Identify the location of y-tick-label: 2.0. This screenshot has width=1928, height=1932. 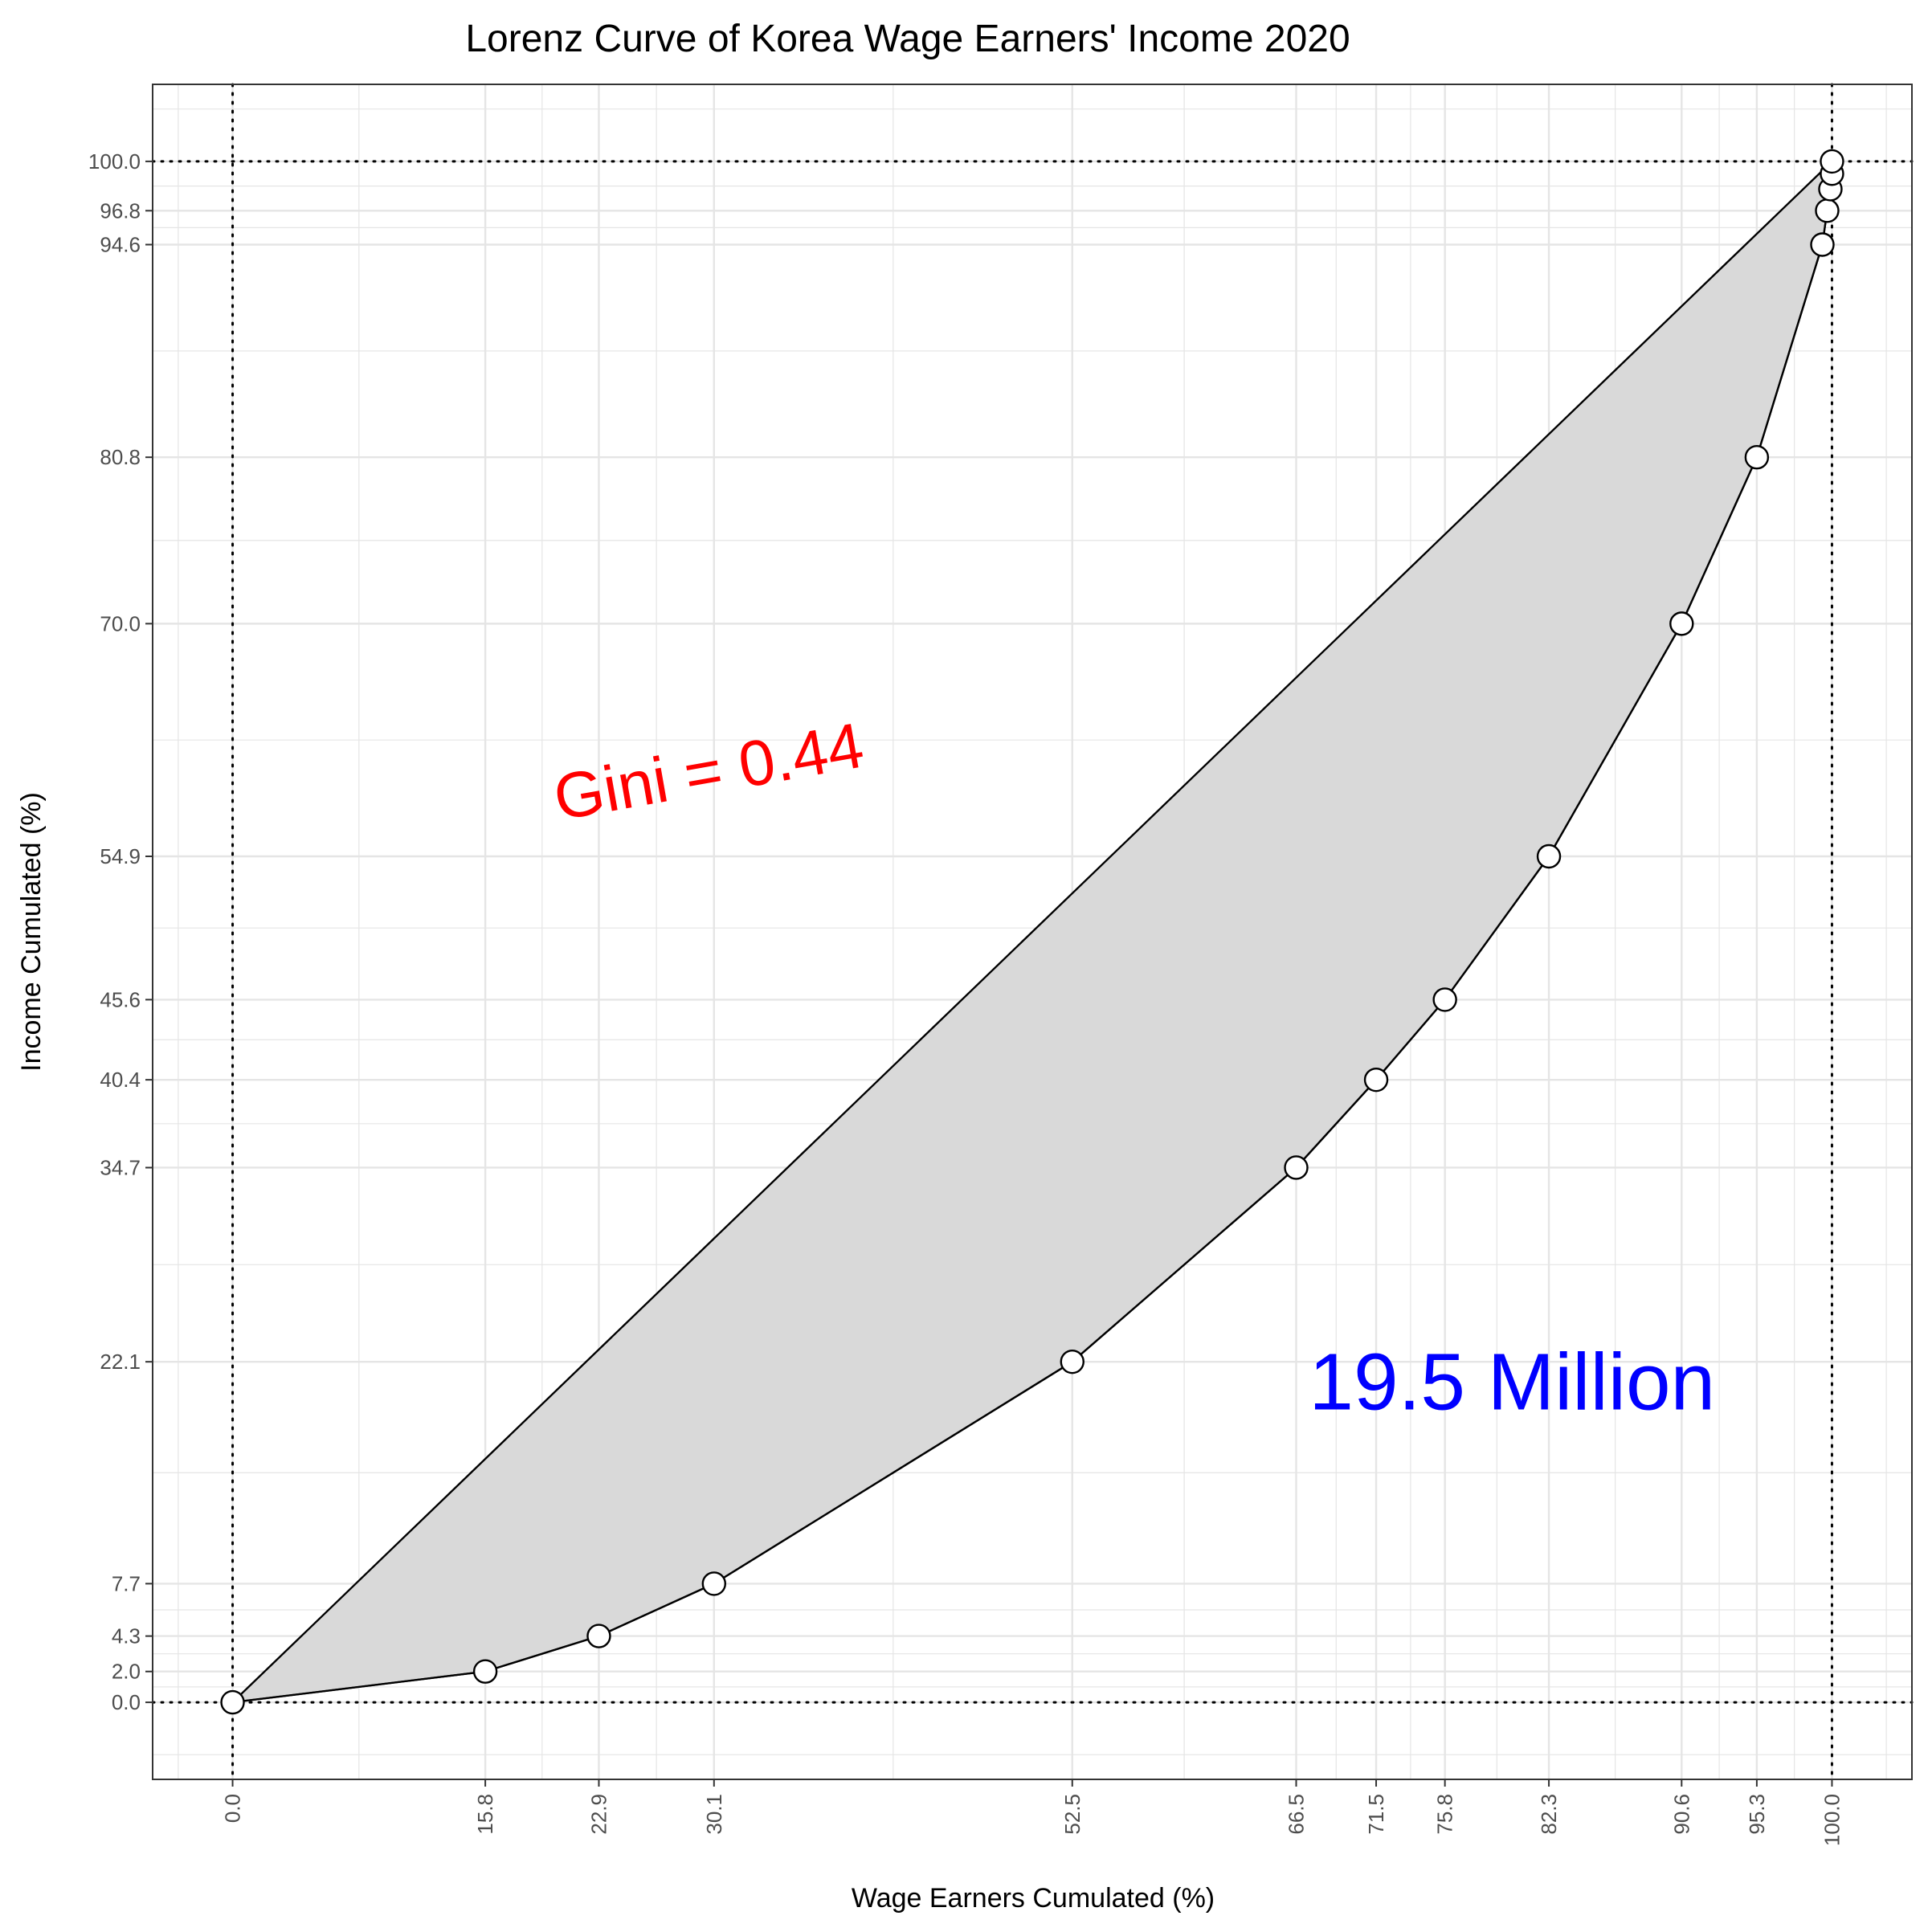
(126, 1672).